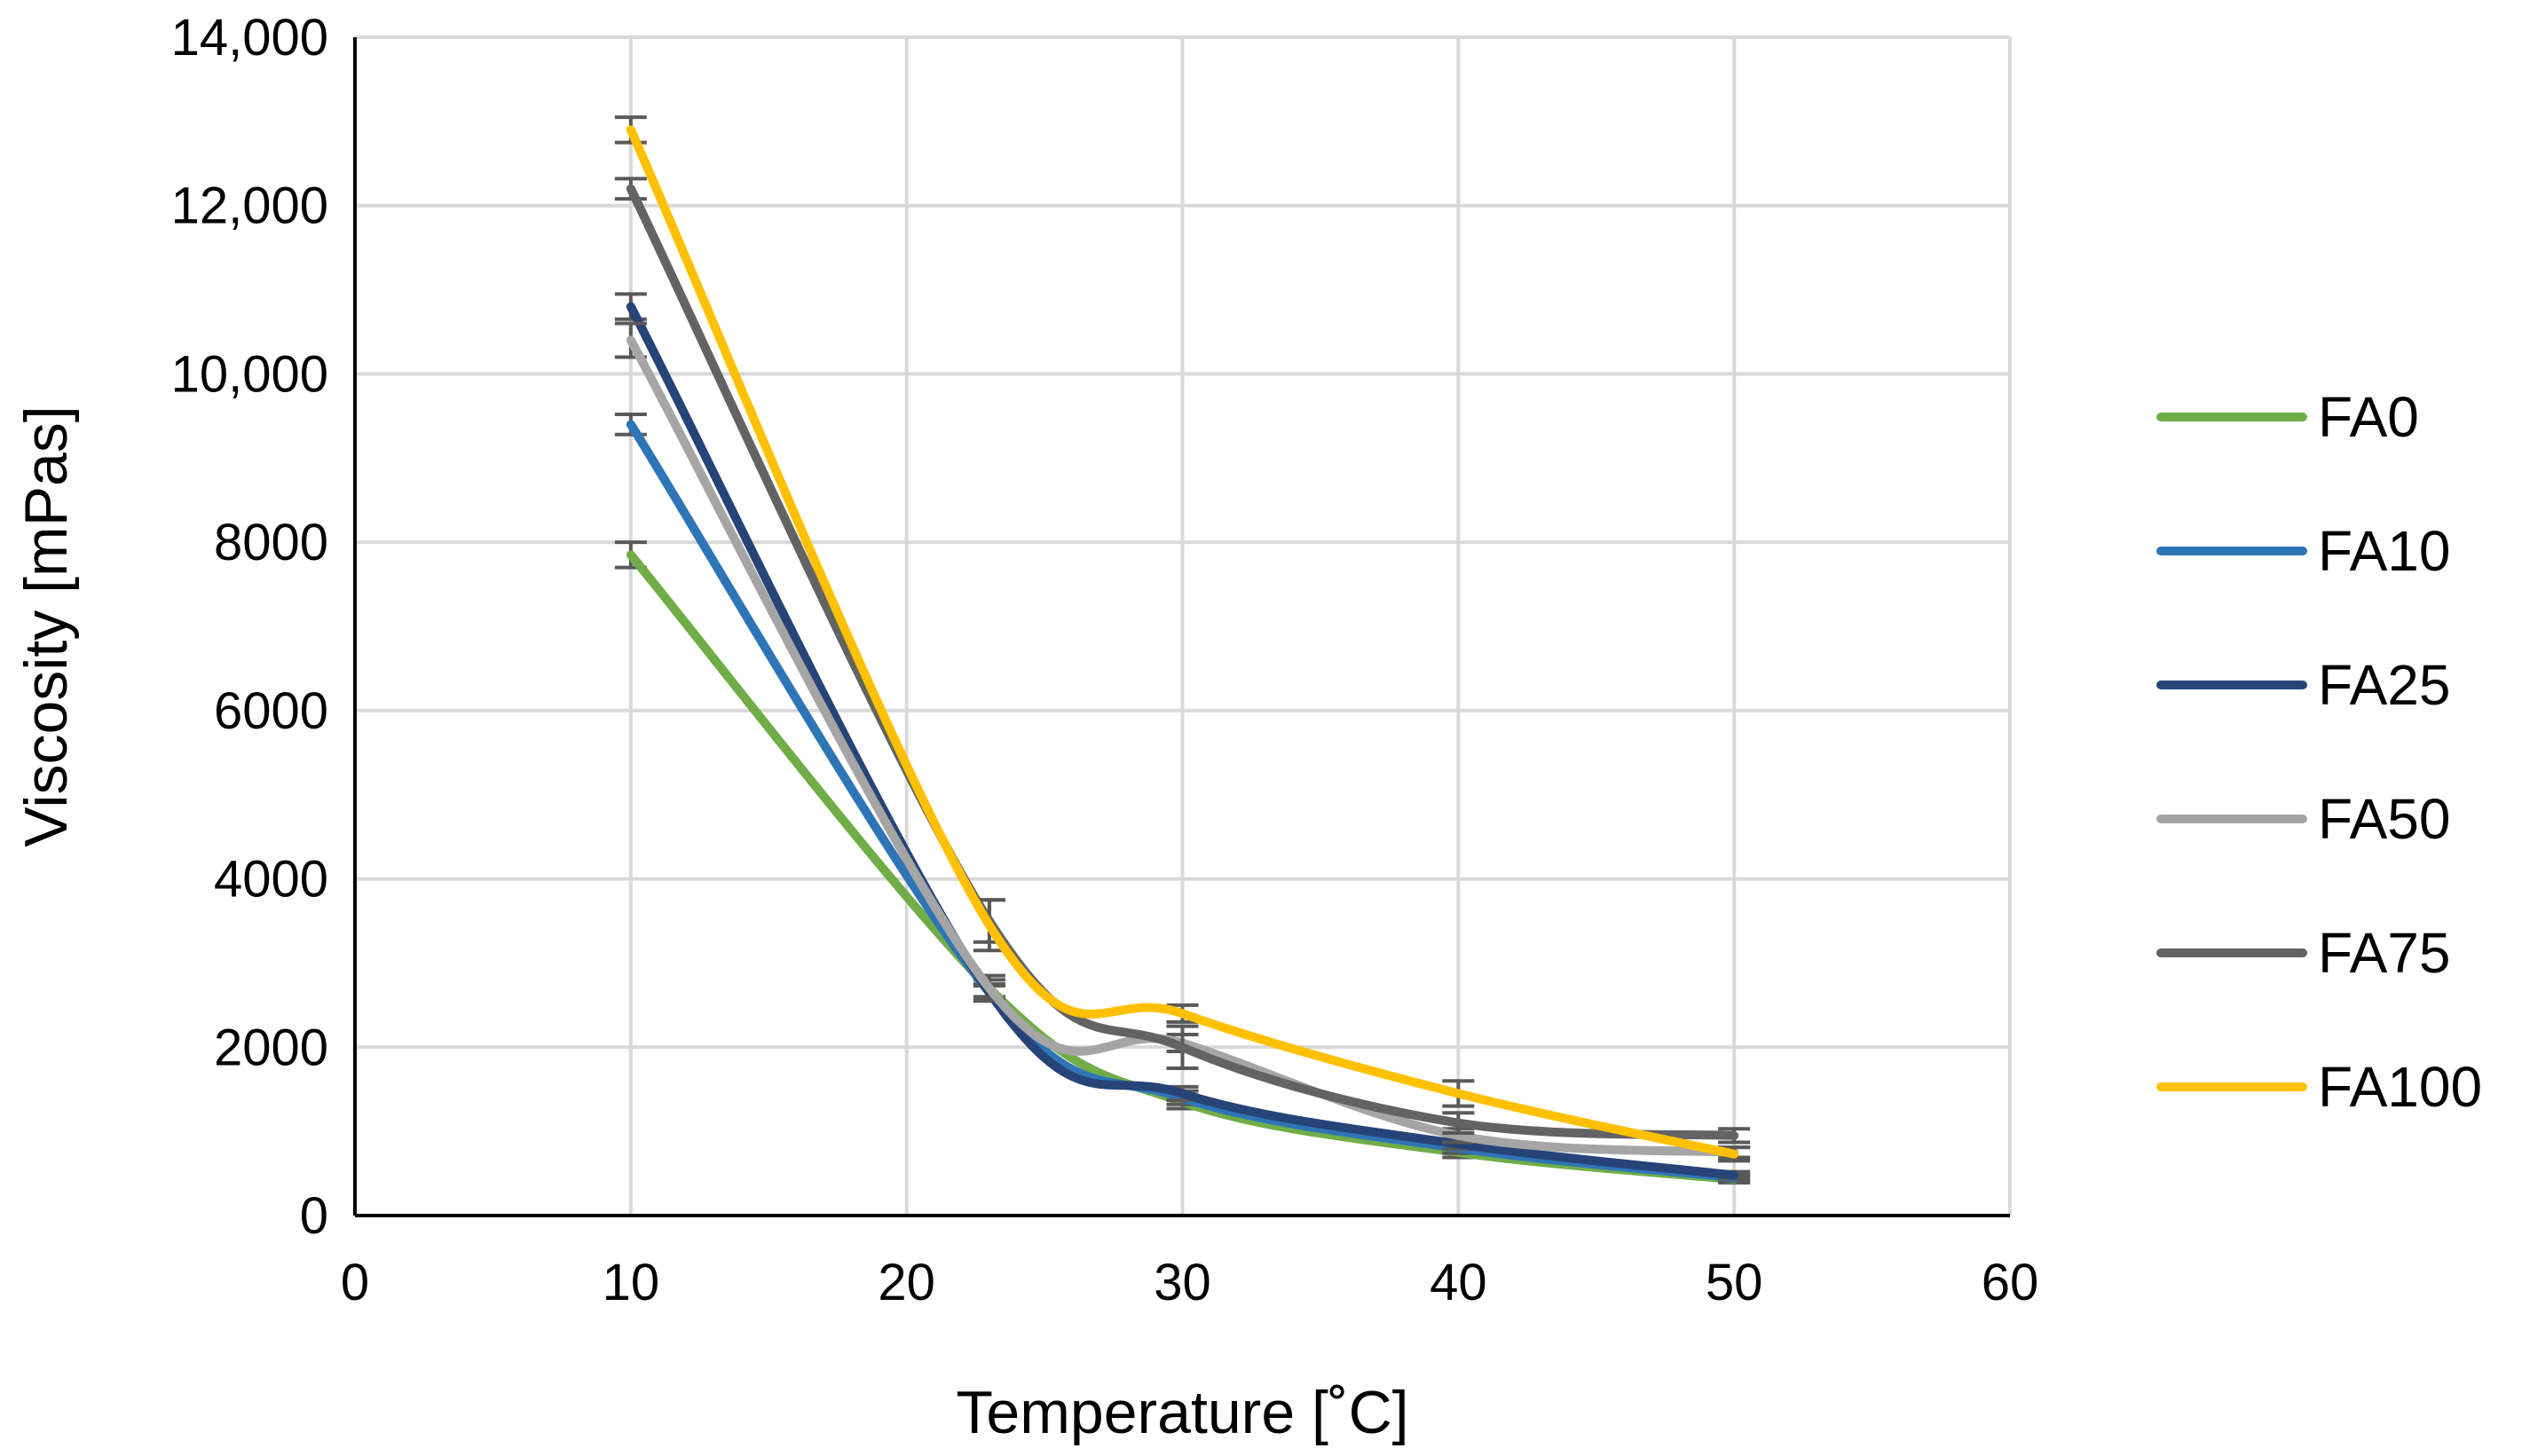 The width and height of the screenshot is (2522, 1456). I want to click on y-tick-label: 8000, so click(271, 542).